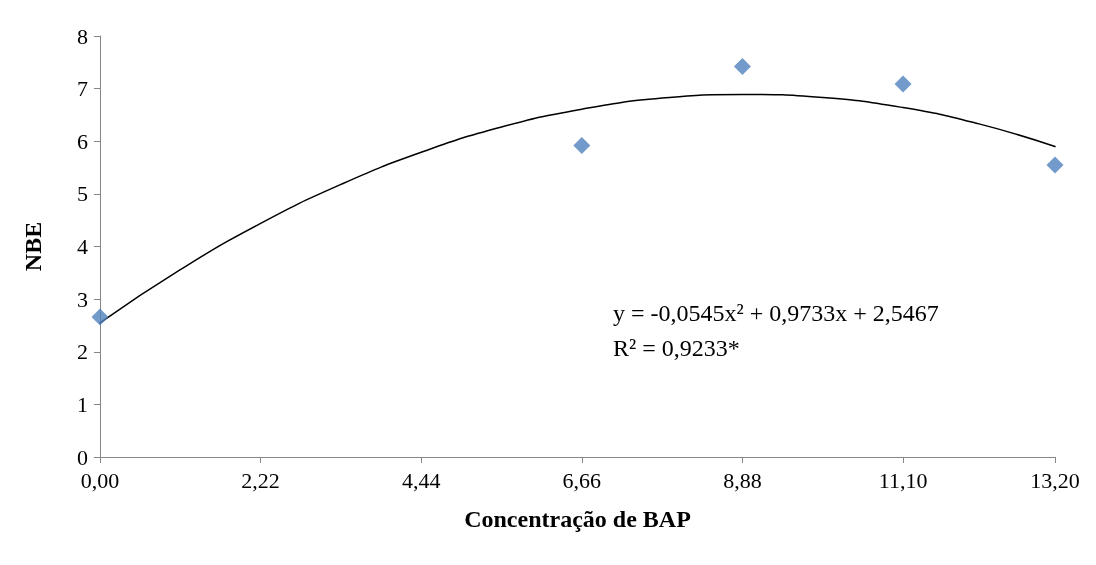  I want to click on y-tick-label: 1, so click(82, 404).